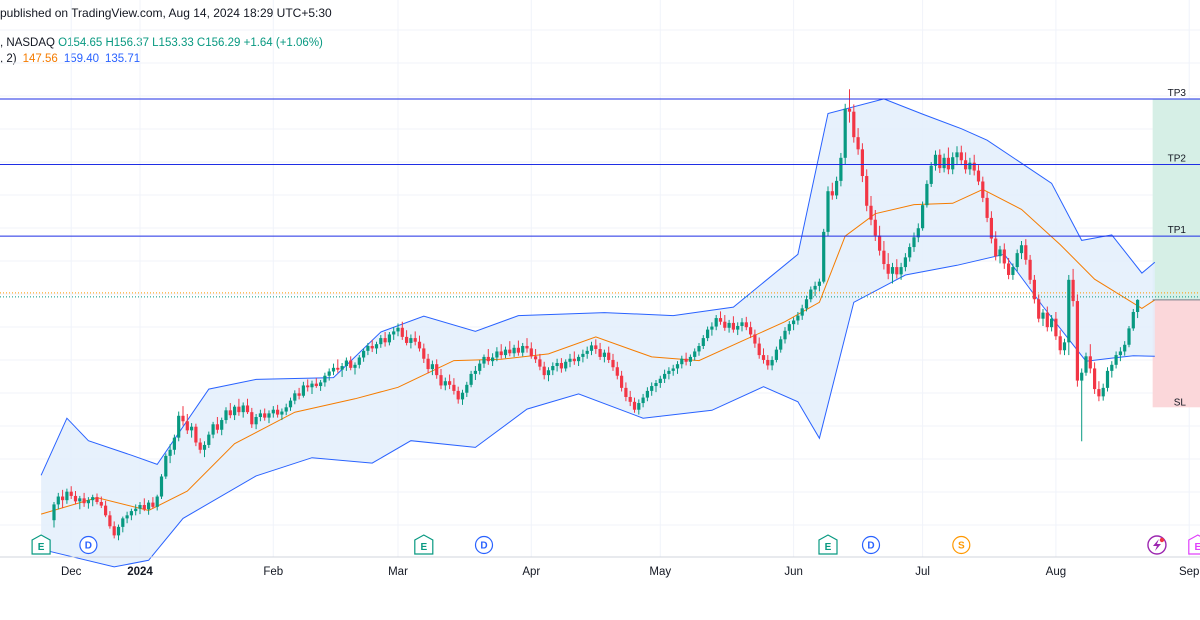 The width and height of the screenshot is (1200, 620). I want to click on bb-params: , 2), so click(8, 59).